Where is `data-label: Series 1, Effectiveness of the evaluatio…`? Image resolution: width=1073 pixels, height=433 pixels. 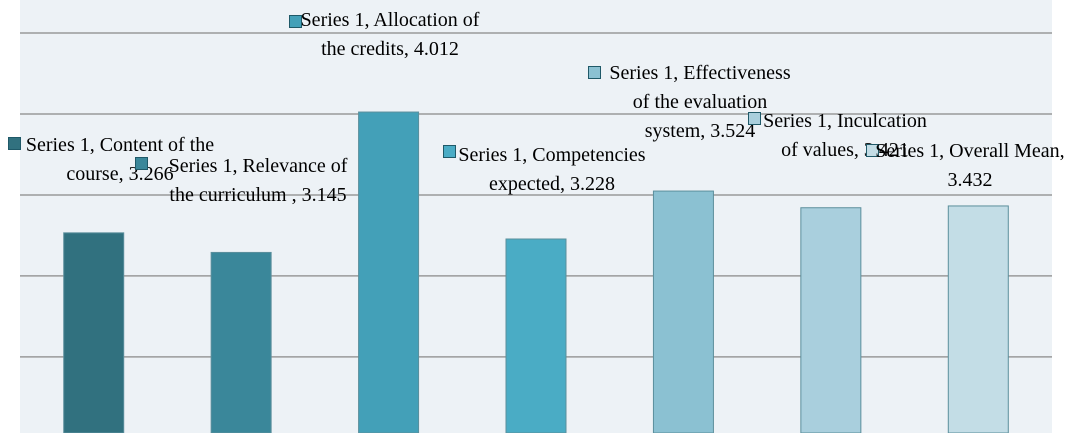 data-label: Series 1, Effectiveness of the evaluatio… is located at coordinates (700, 102).